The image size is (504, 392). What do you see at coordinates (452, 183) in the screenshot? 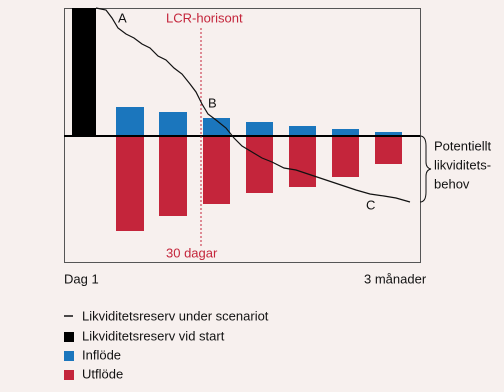
I see `brace-text: behov` at bounding box center [452, 183].